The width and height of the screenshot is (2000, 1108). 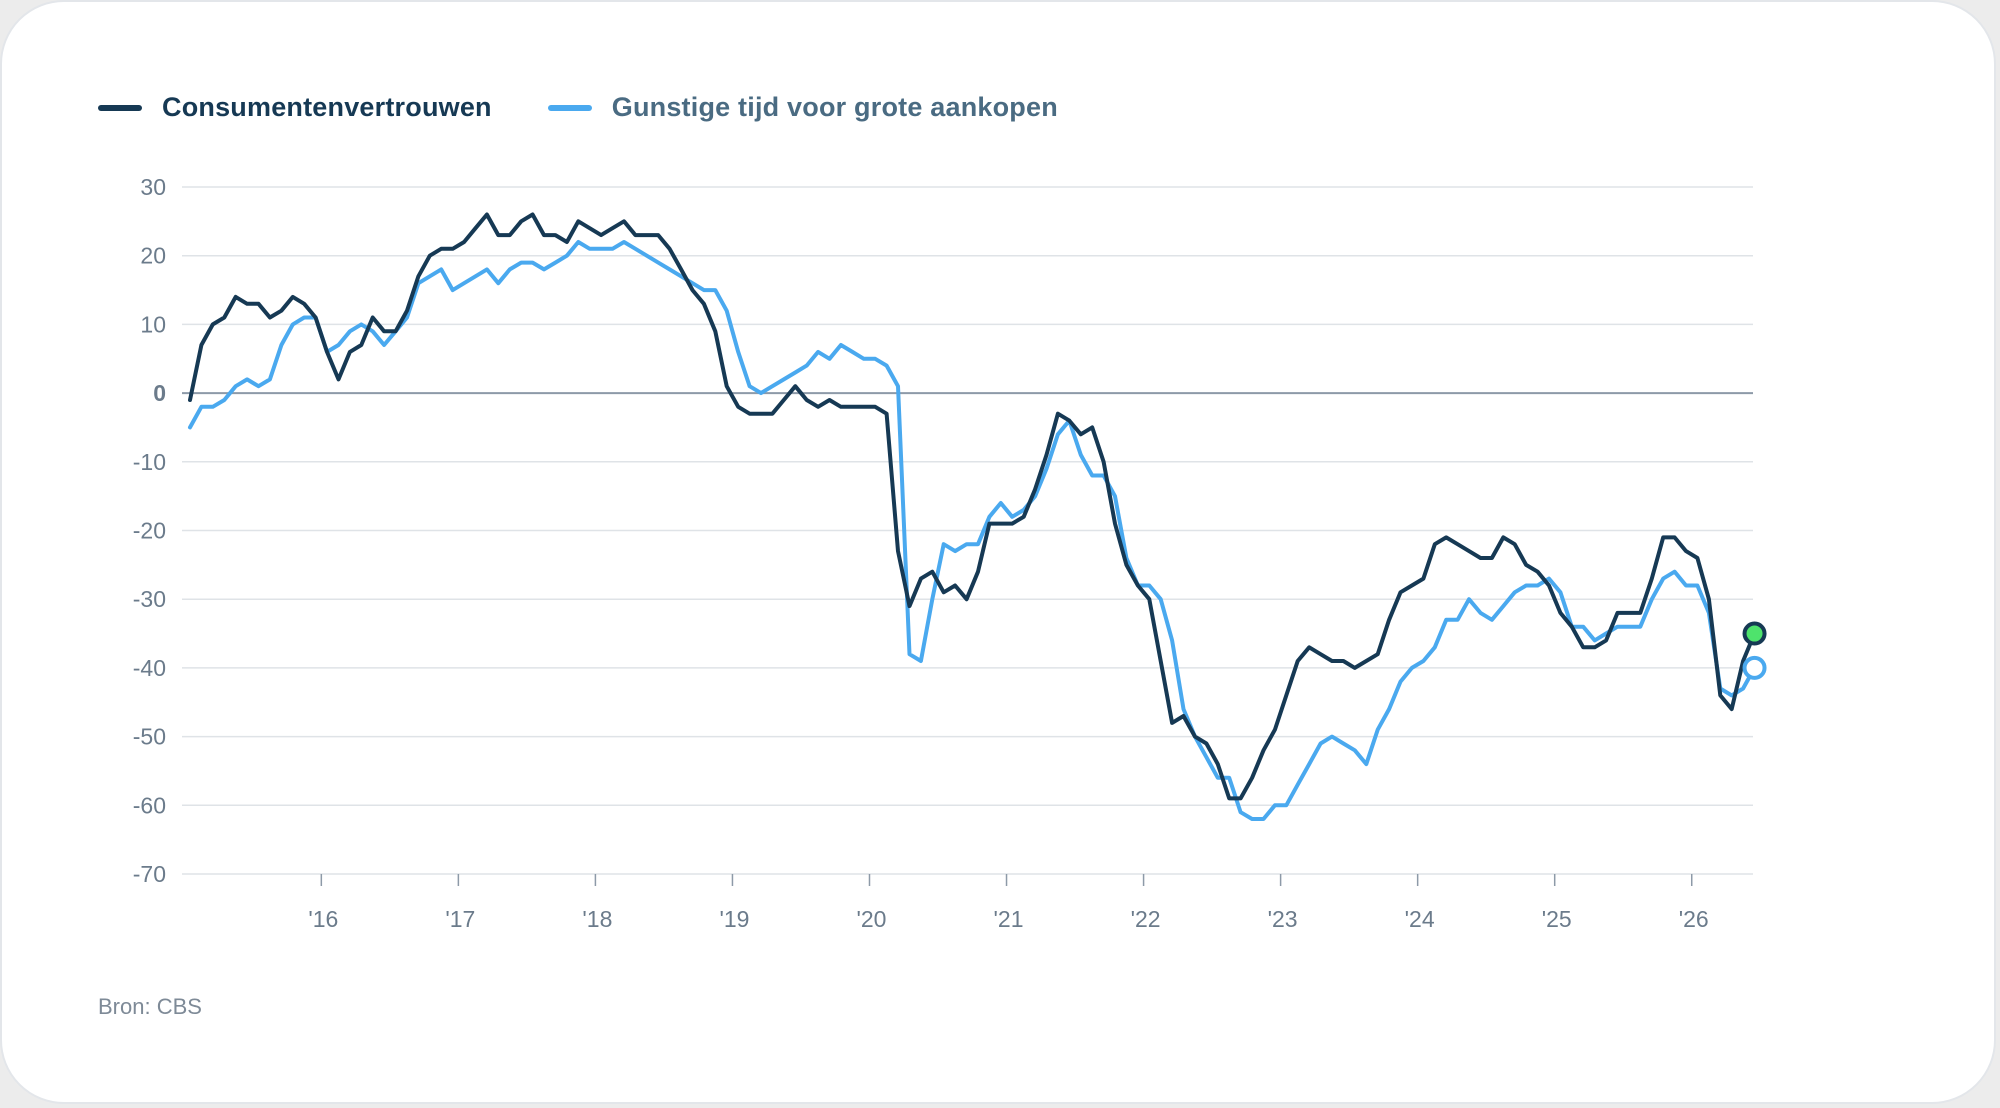 What do you see at coordinates (1754, 667) in the screenshot?
I see `series-end-marker-gunstige-tijd` at bounding box center [1754, 667].